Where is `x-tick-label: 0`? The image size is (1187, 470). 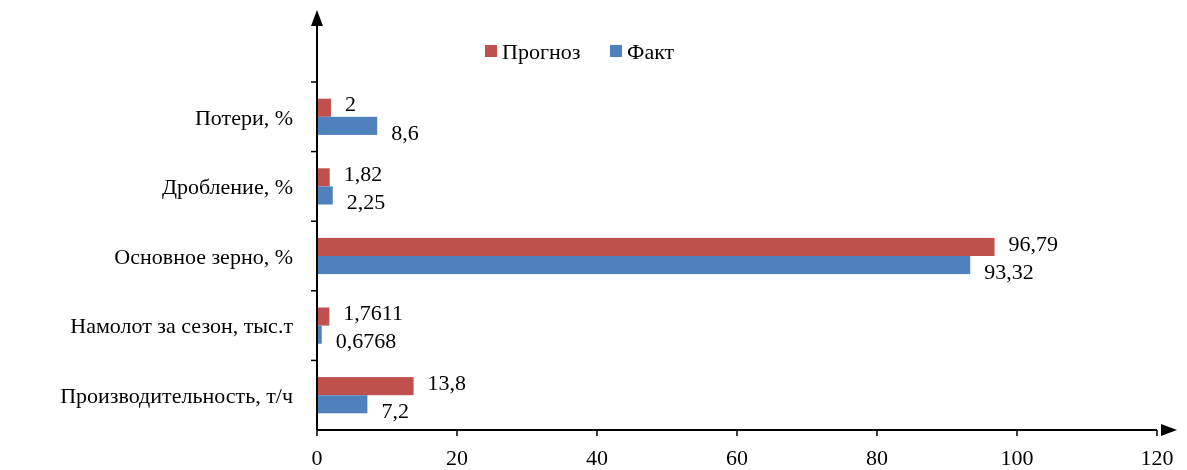
x-tick-label: 0 is located at coordinates (317, 457).